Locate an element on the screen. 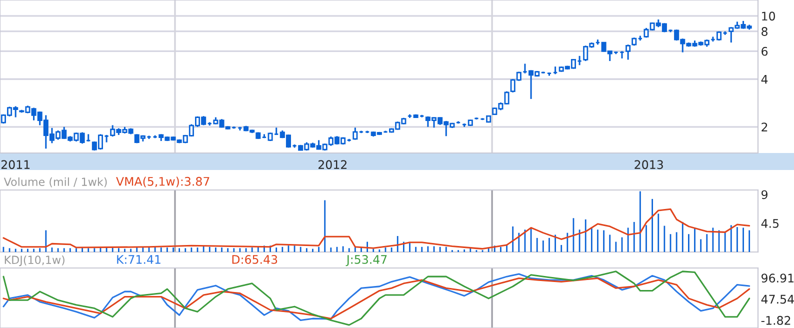 Image resolution: width=794 pixels, height=328 pixels. text: D:65.43 is located at coordinates (255, 259).